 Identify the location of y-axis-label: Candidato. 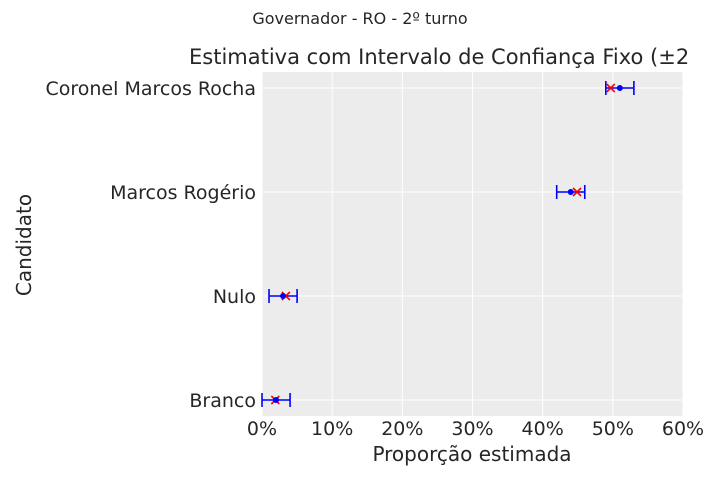
(24, 245).